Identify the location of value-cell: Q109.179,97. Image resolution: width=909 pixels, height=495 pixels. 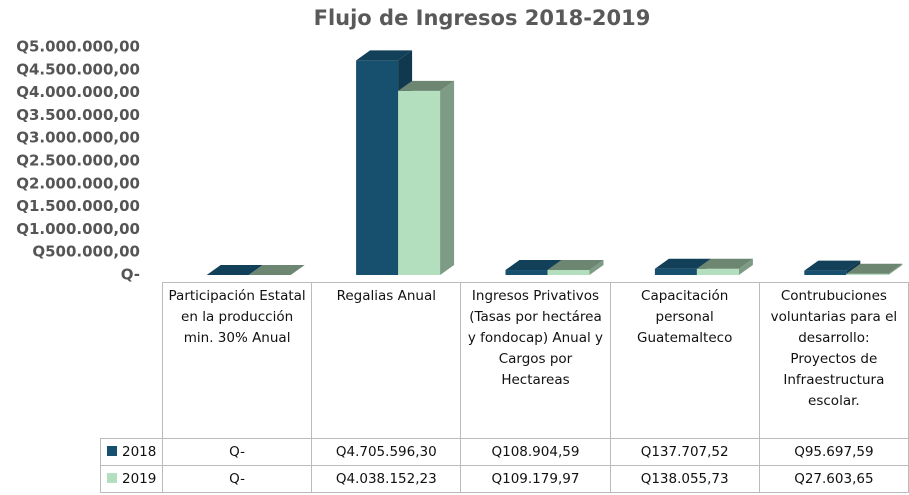
(535, 479).